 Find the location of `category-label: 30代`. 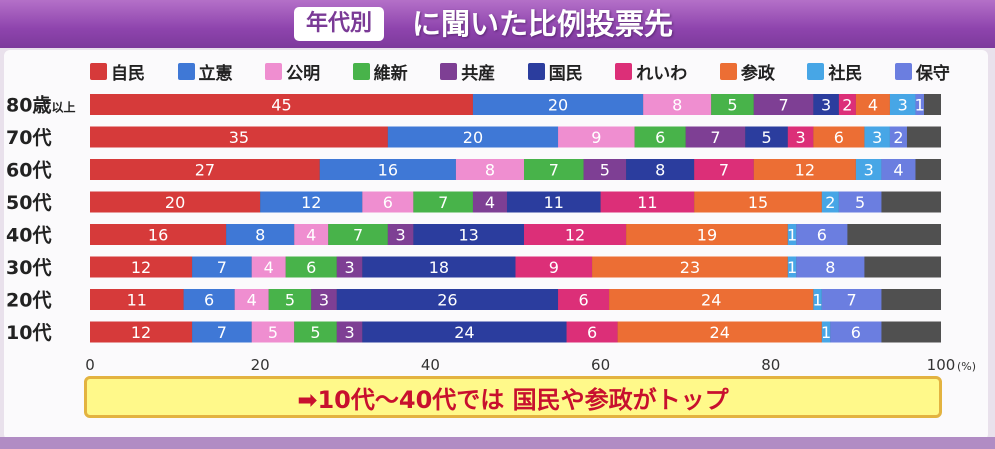

category-label: 30代 is located at coordinates (28, 268).